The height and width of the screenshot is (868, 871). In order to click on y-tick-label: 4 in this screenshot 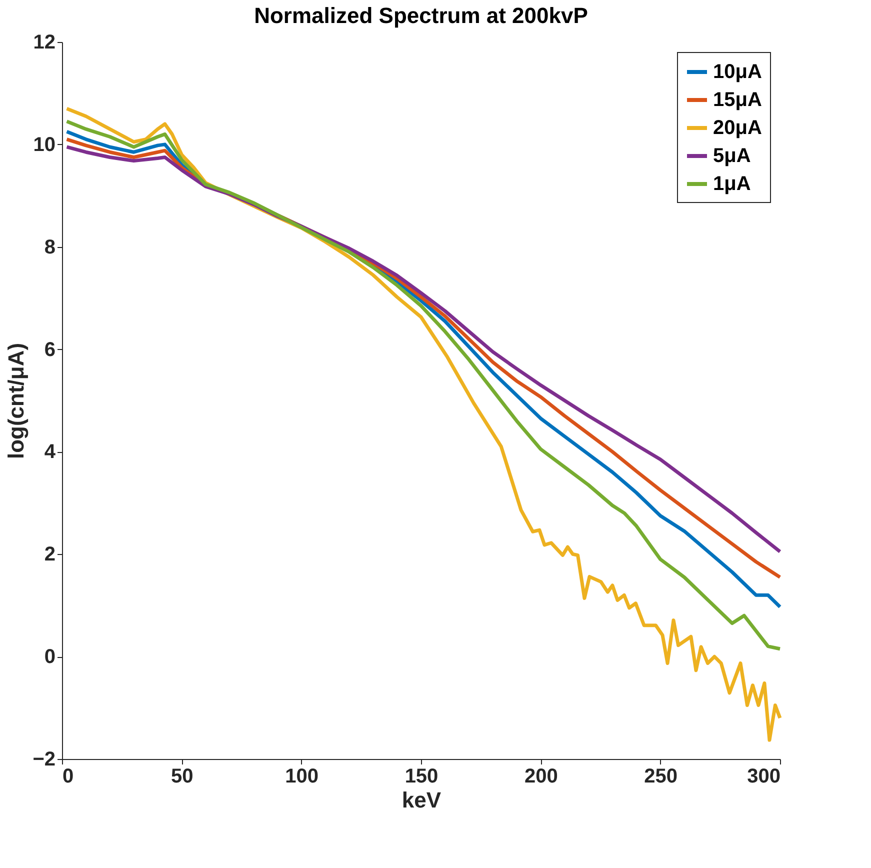, I will do `click(50, 452)`.